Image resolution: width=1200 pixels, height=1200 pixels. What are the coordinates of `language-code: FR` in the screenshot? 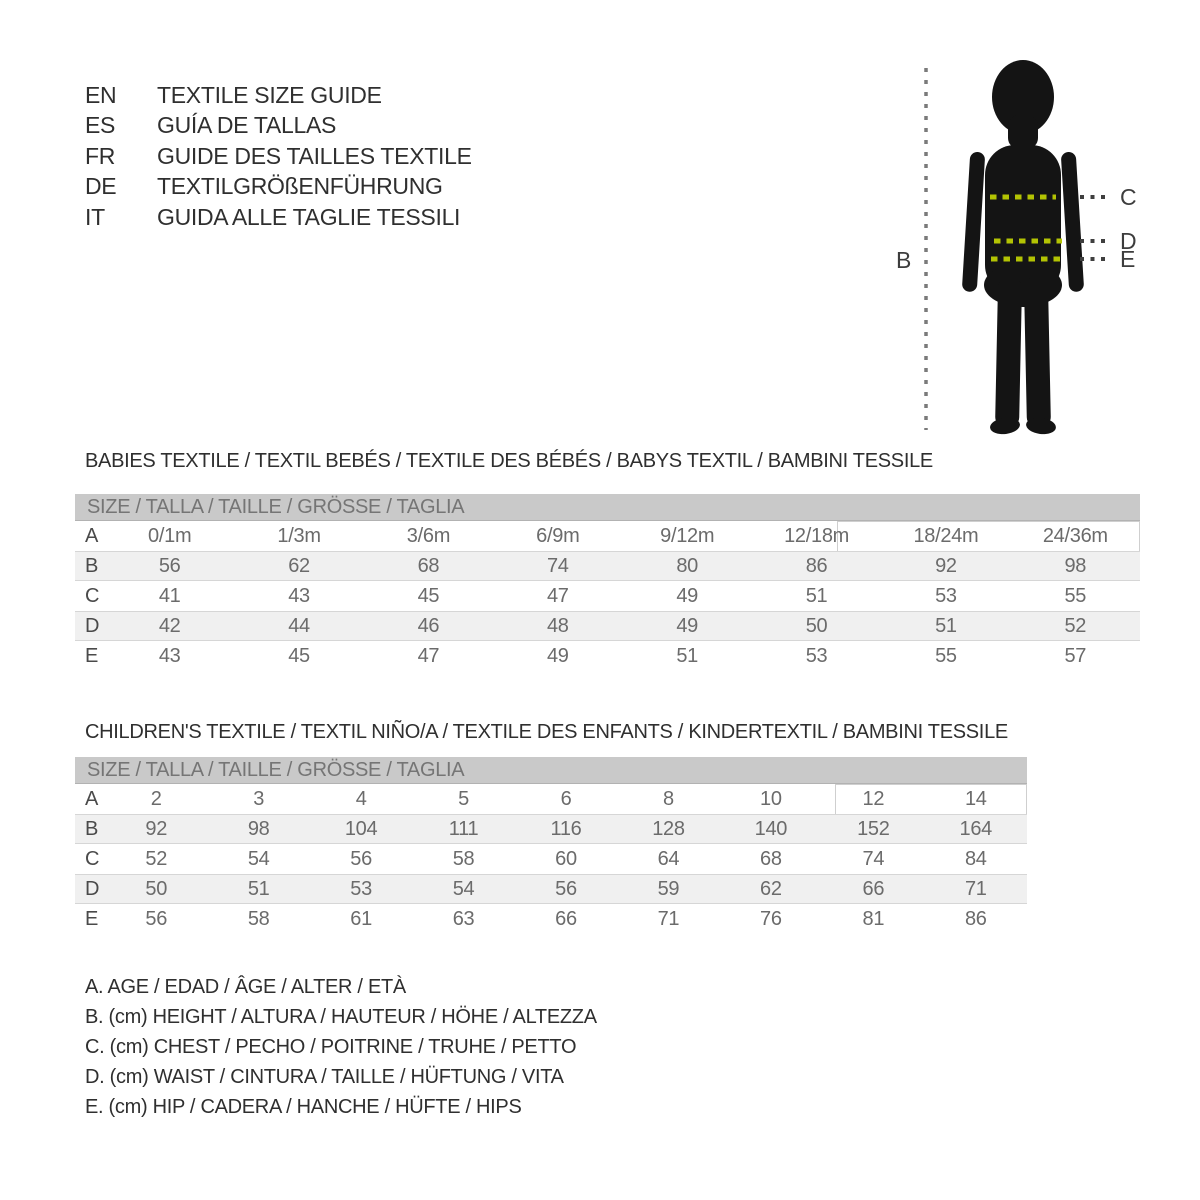 It's located at (100, 155).